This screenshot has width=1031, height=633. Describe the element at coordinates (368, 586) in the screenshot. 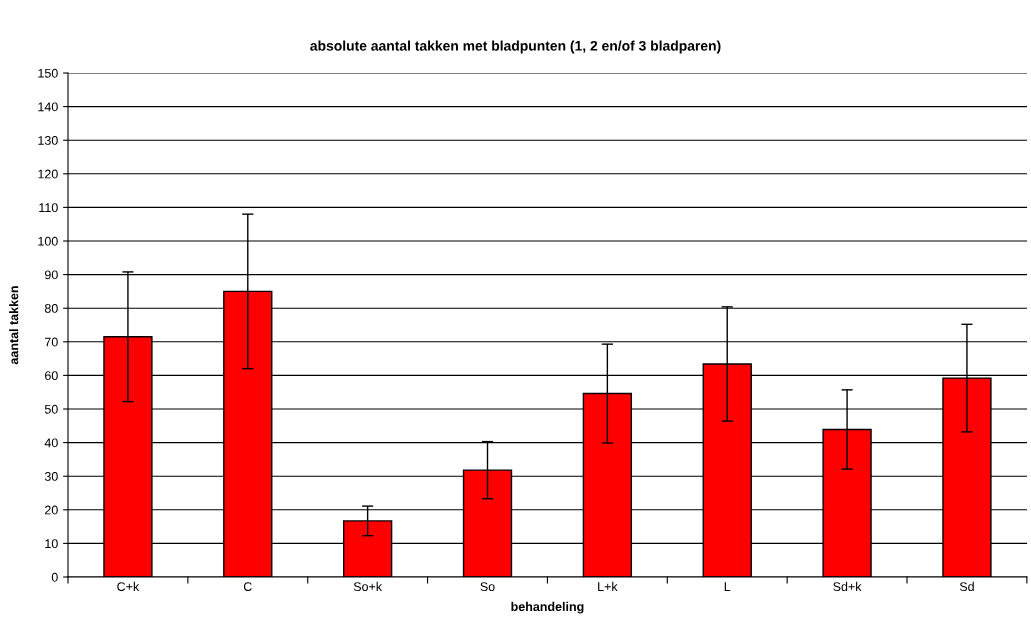

I see `x-tick-label: So+k` at that location.